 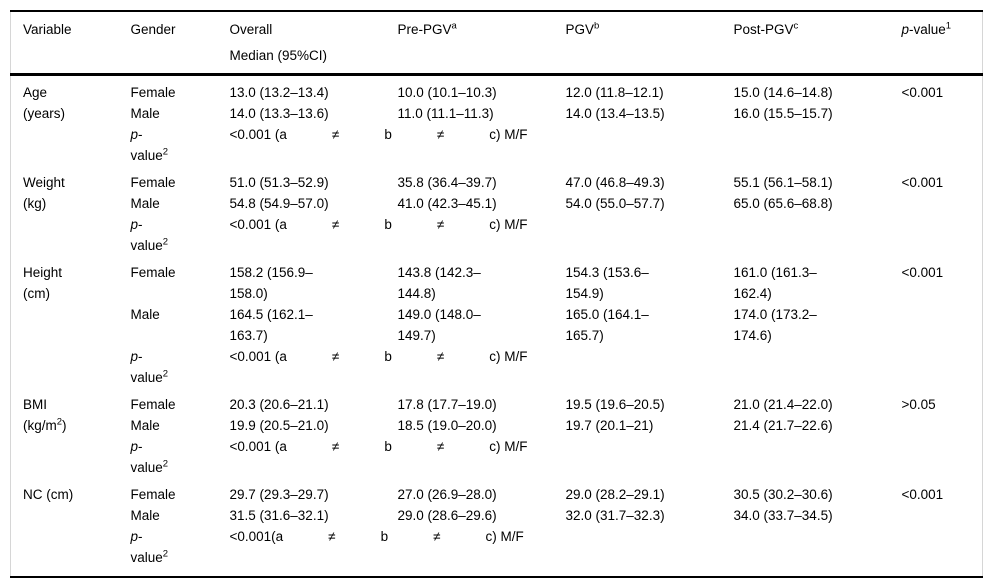 What do you see at coordinates (278, 55) in the screenshot?
I see `col-header-overall-sublabel: Median (95%CI)` at bounding box center [278, 55].